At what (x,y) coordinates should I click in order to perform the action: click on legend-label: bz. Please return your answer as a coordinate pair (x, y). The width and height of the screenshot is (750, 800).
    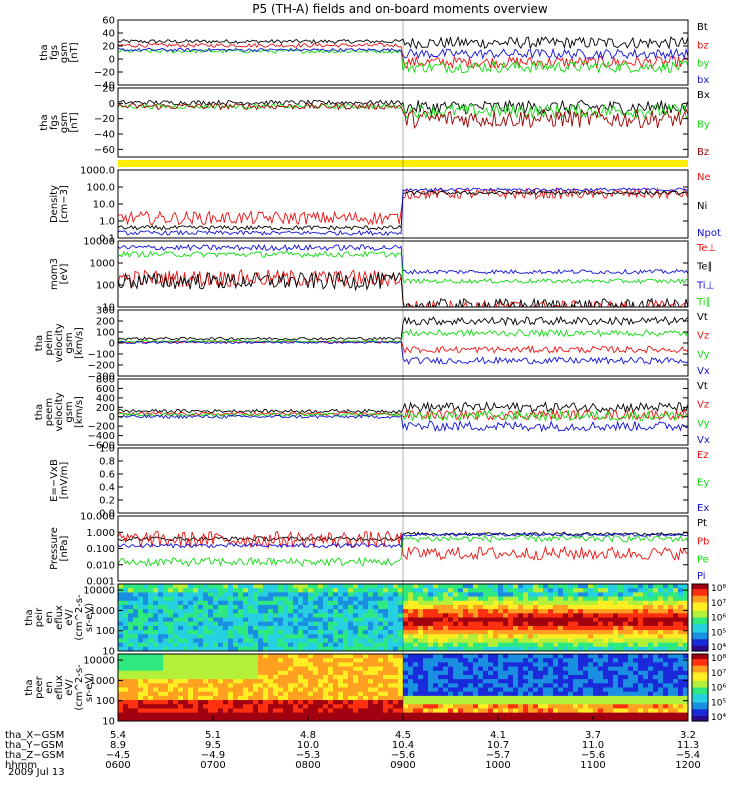
    Looking at the image, I should click on (703, 45).